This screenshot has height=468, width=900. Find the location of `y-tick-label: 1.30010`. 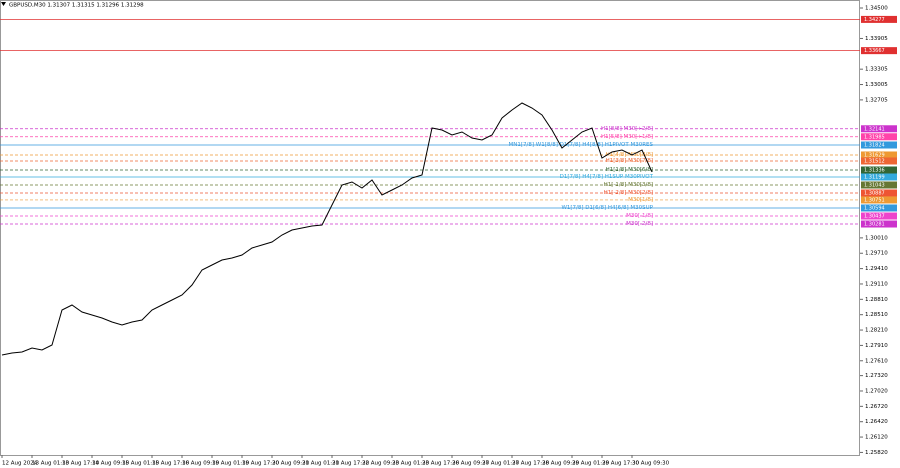

y-tick-label: 1.30010 is located at coordinates (876, 238).